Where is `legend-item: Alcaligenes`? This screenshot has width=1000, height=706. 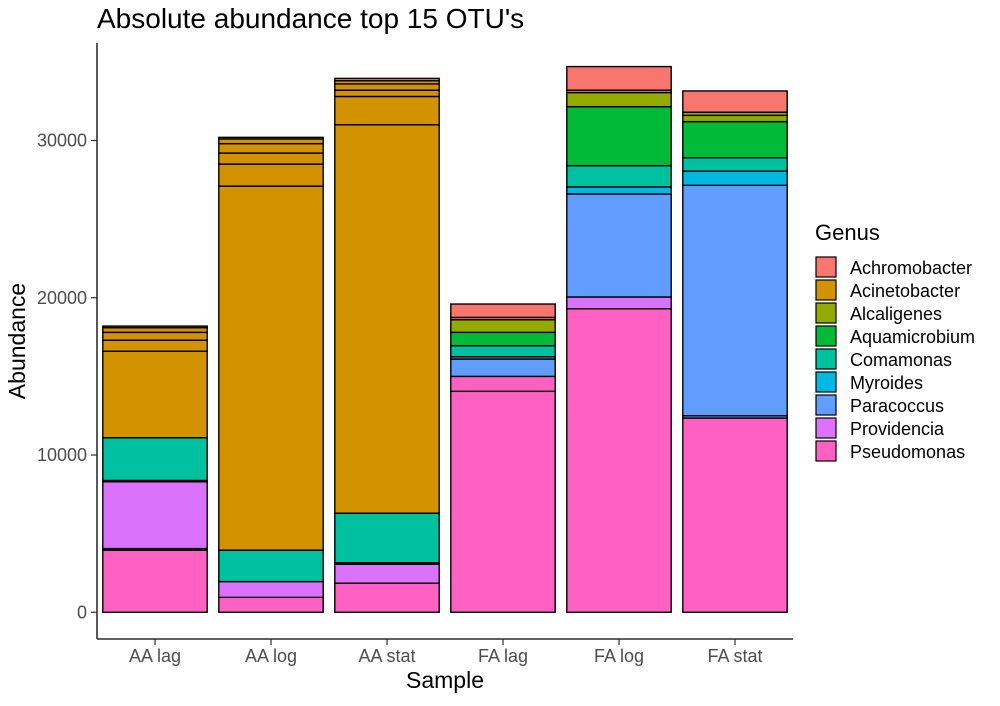 legend-item: Alcaligenes is located at coordinates (878, 313).